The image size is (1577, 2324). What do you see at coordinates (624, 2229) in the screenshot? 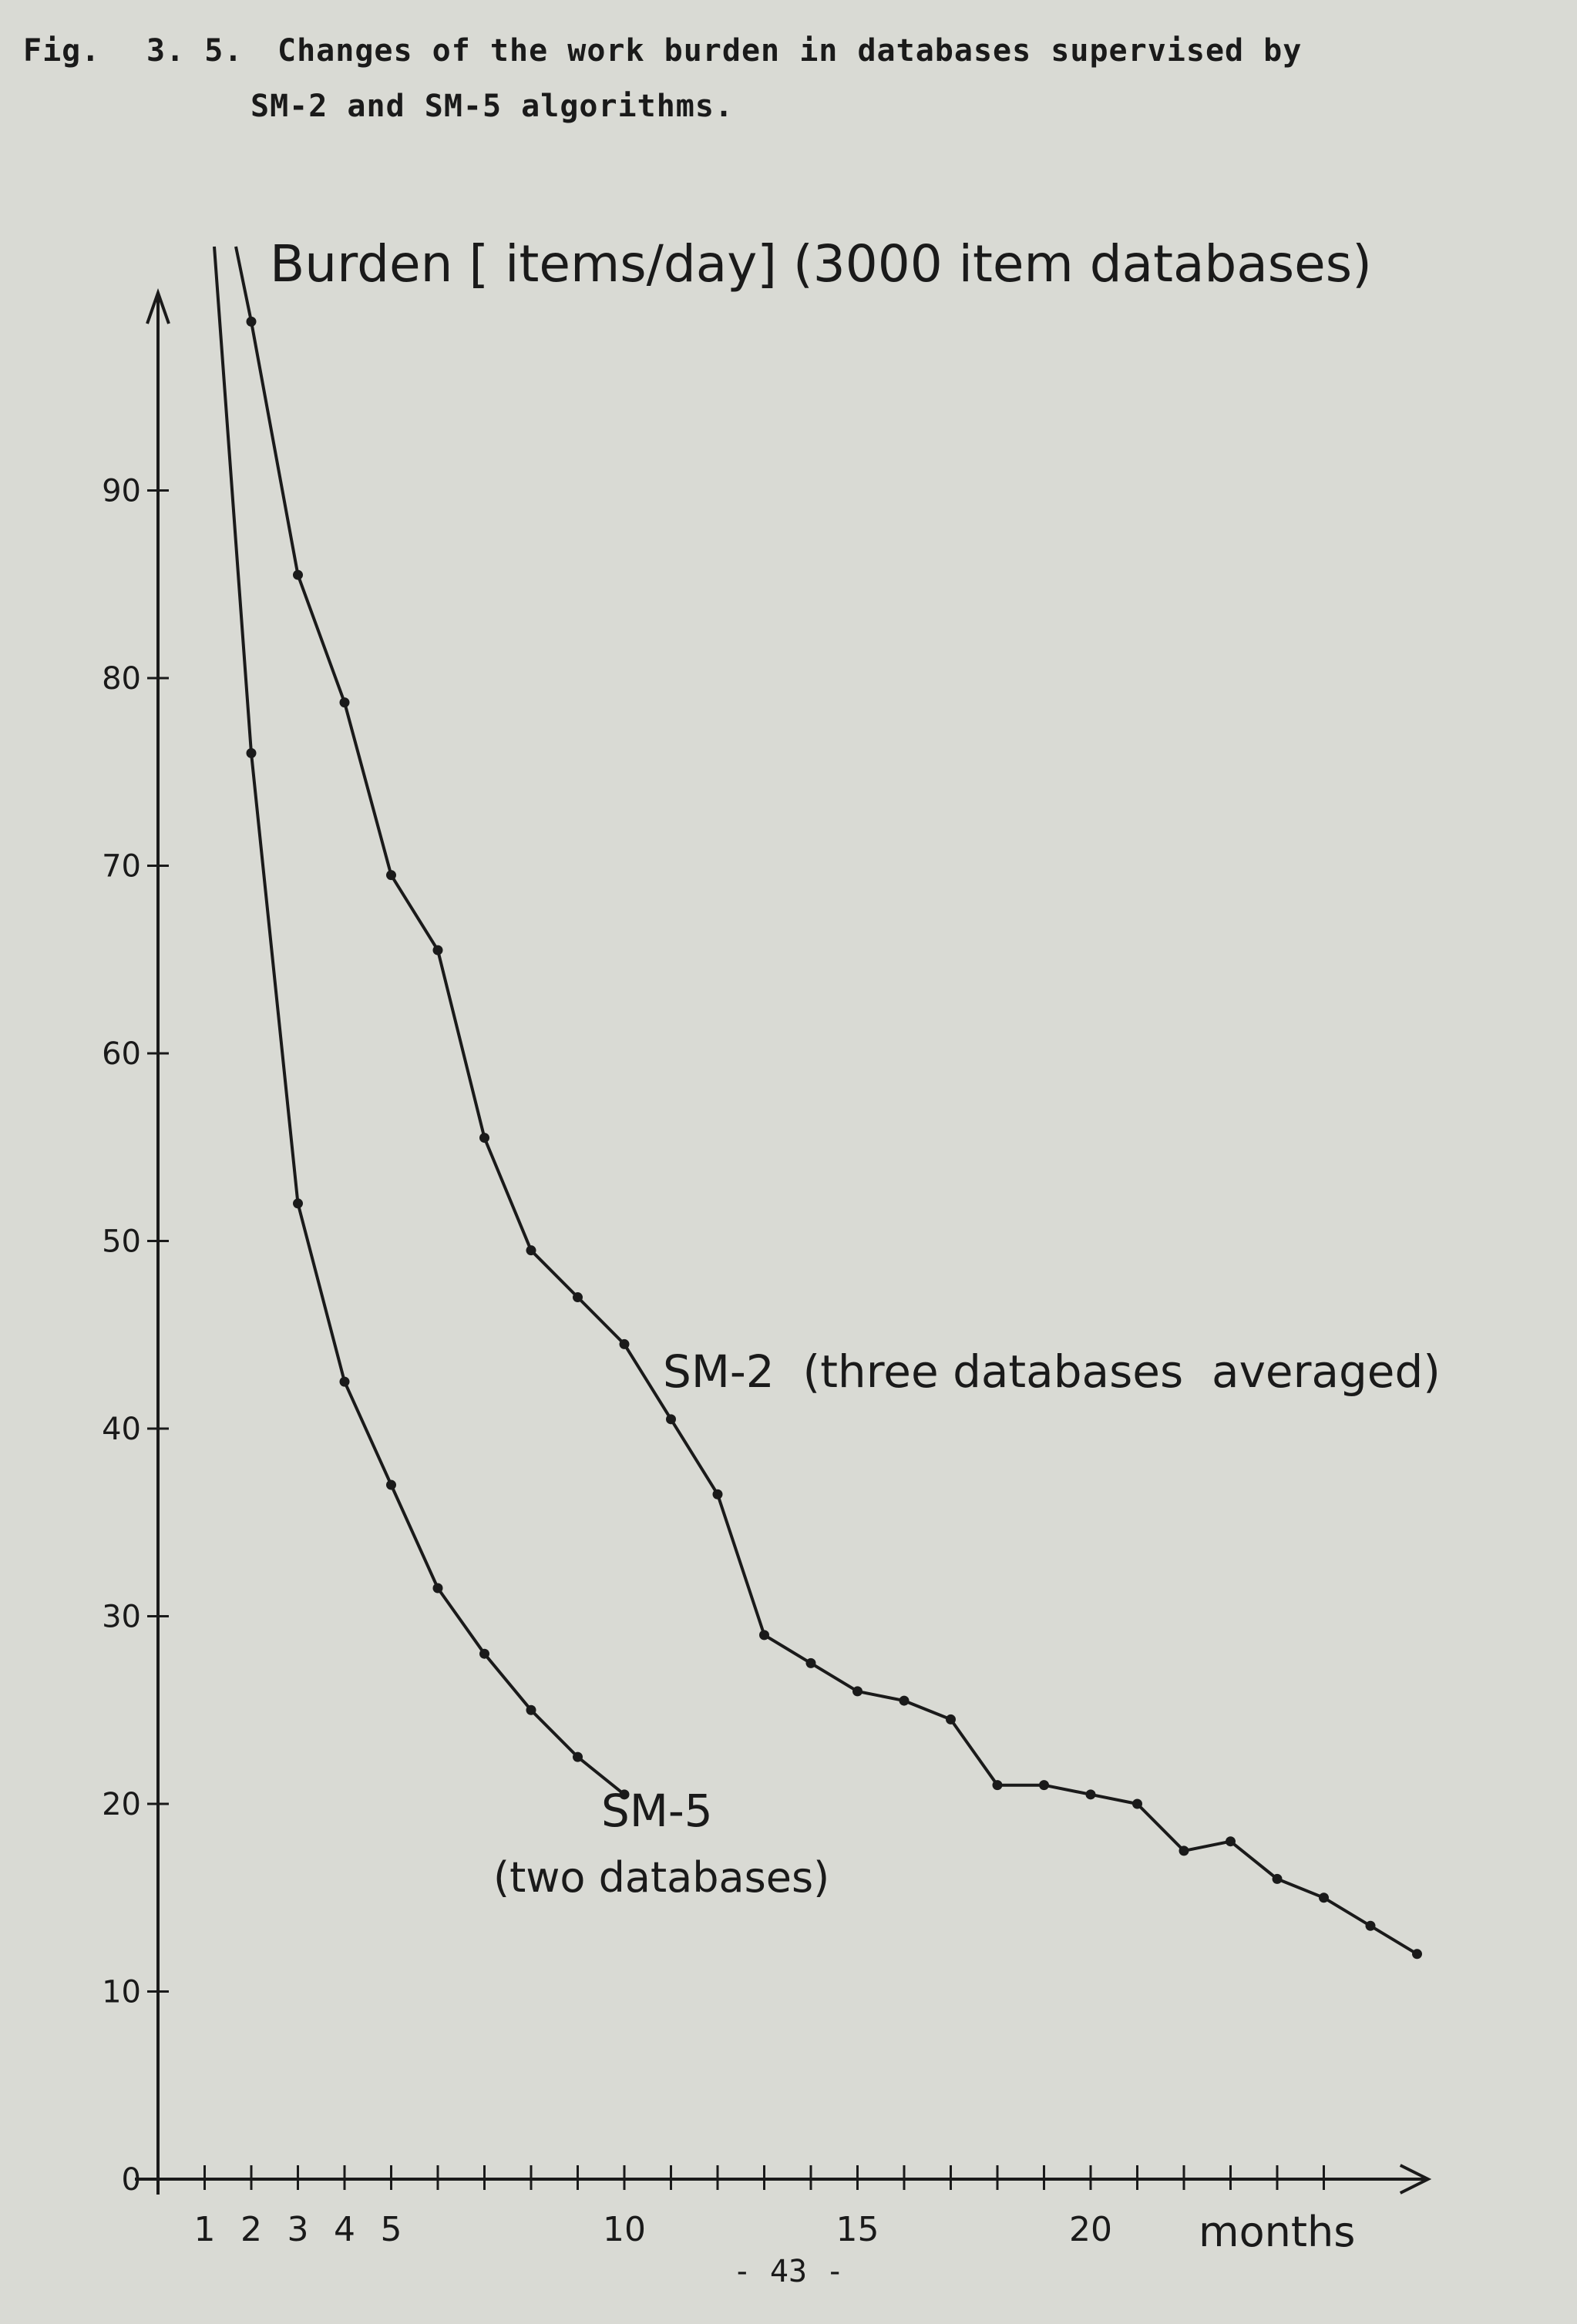
I see `x-tick-label: 10` at bounding box center [624, 2229].